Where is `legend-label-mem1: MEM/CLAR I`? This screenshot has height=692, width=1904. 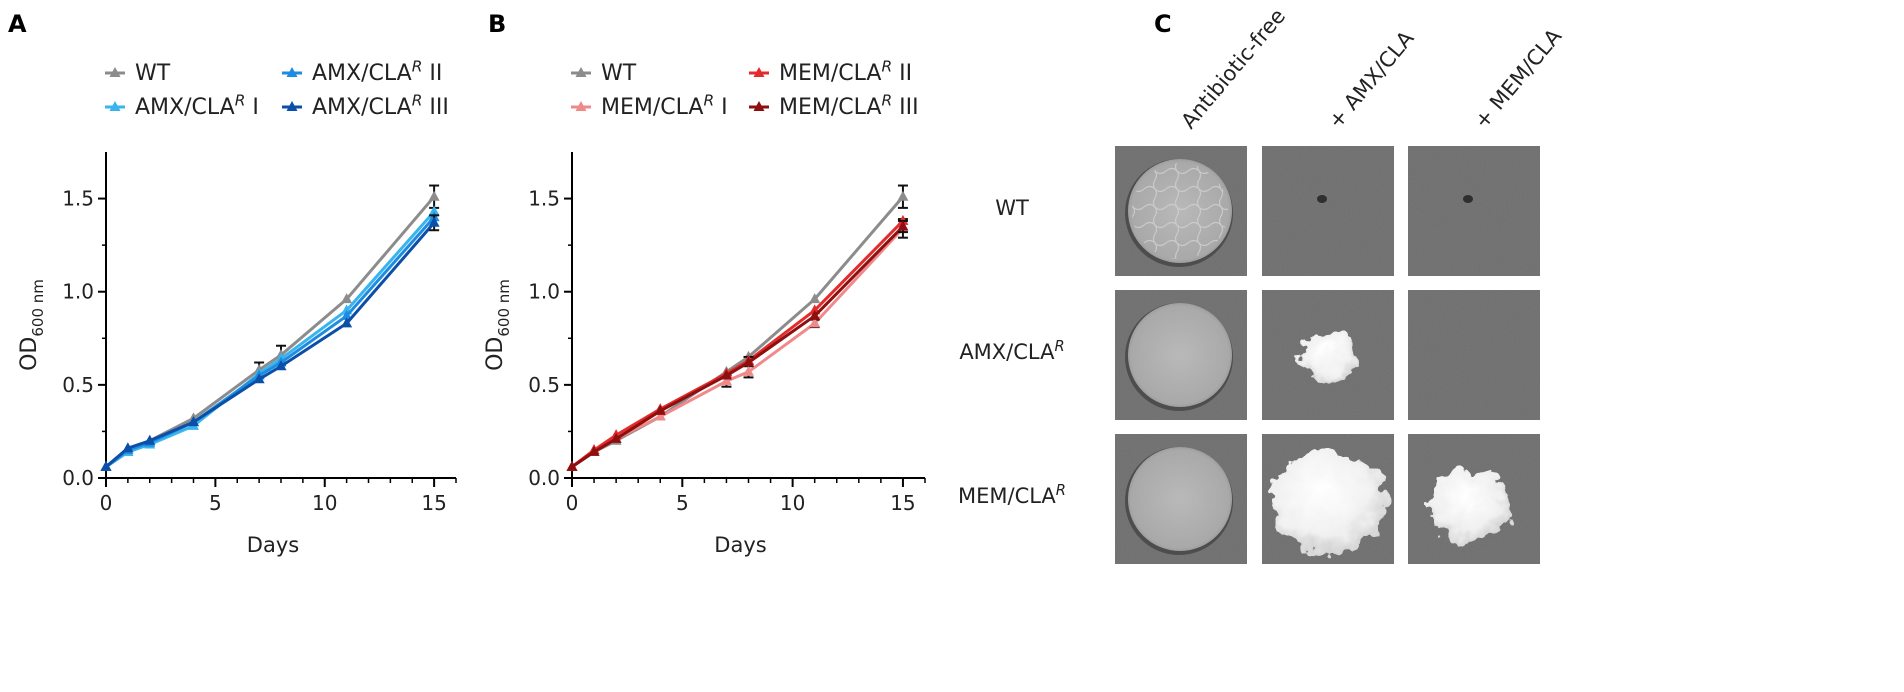 legend-label-mem1: MEM/CLAR I is located at coordinates (664, 106).